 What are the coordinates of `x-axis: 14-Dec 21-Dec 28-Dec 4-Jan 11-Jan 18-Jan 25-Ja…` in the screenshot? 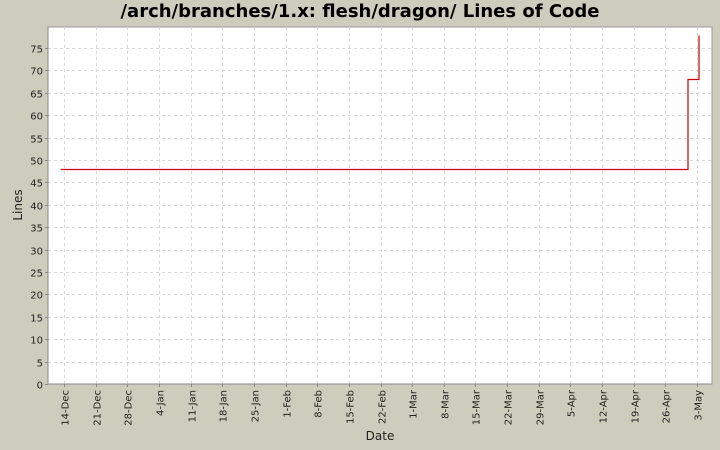 It's located at (380, 404).